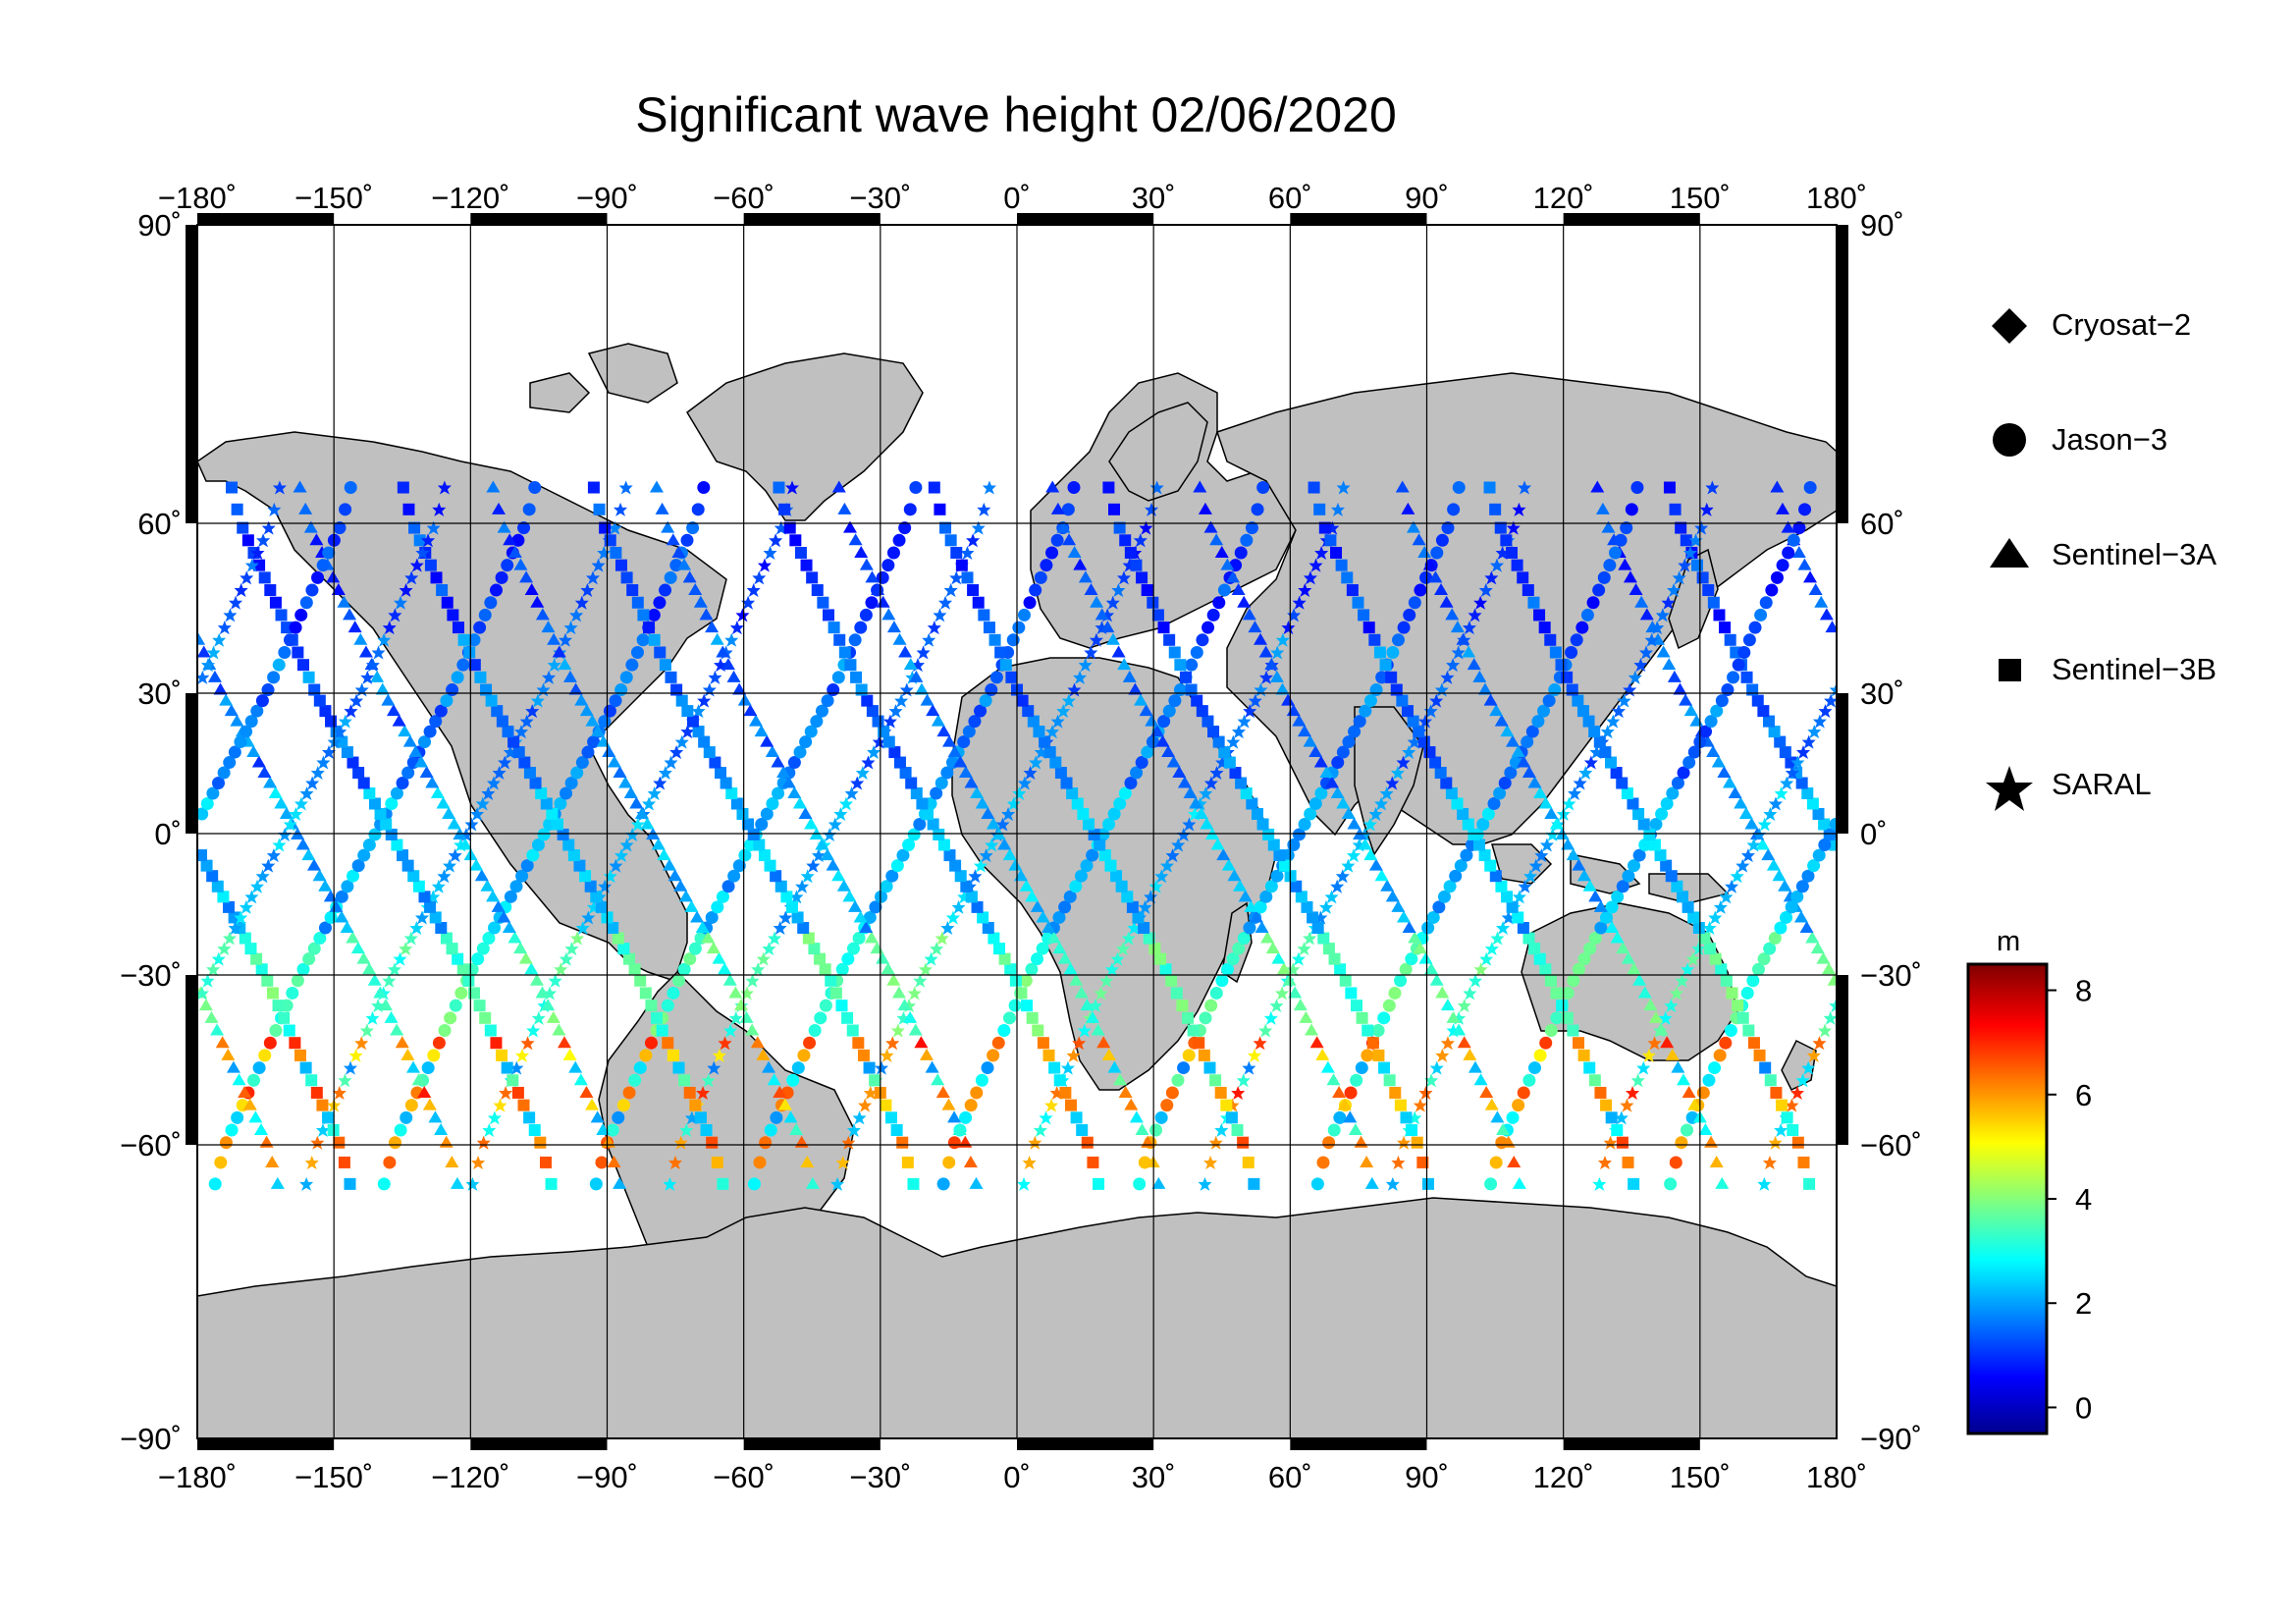  Describe the element at coordinates (2009, 326) in the screenshot. I see `diamond-icon` at that location.